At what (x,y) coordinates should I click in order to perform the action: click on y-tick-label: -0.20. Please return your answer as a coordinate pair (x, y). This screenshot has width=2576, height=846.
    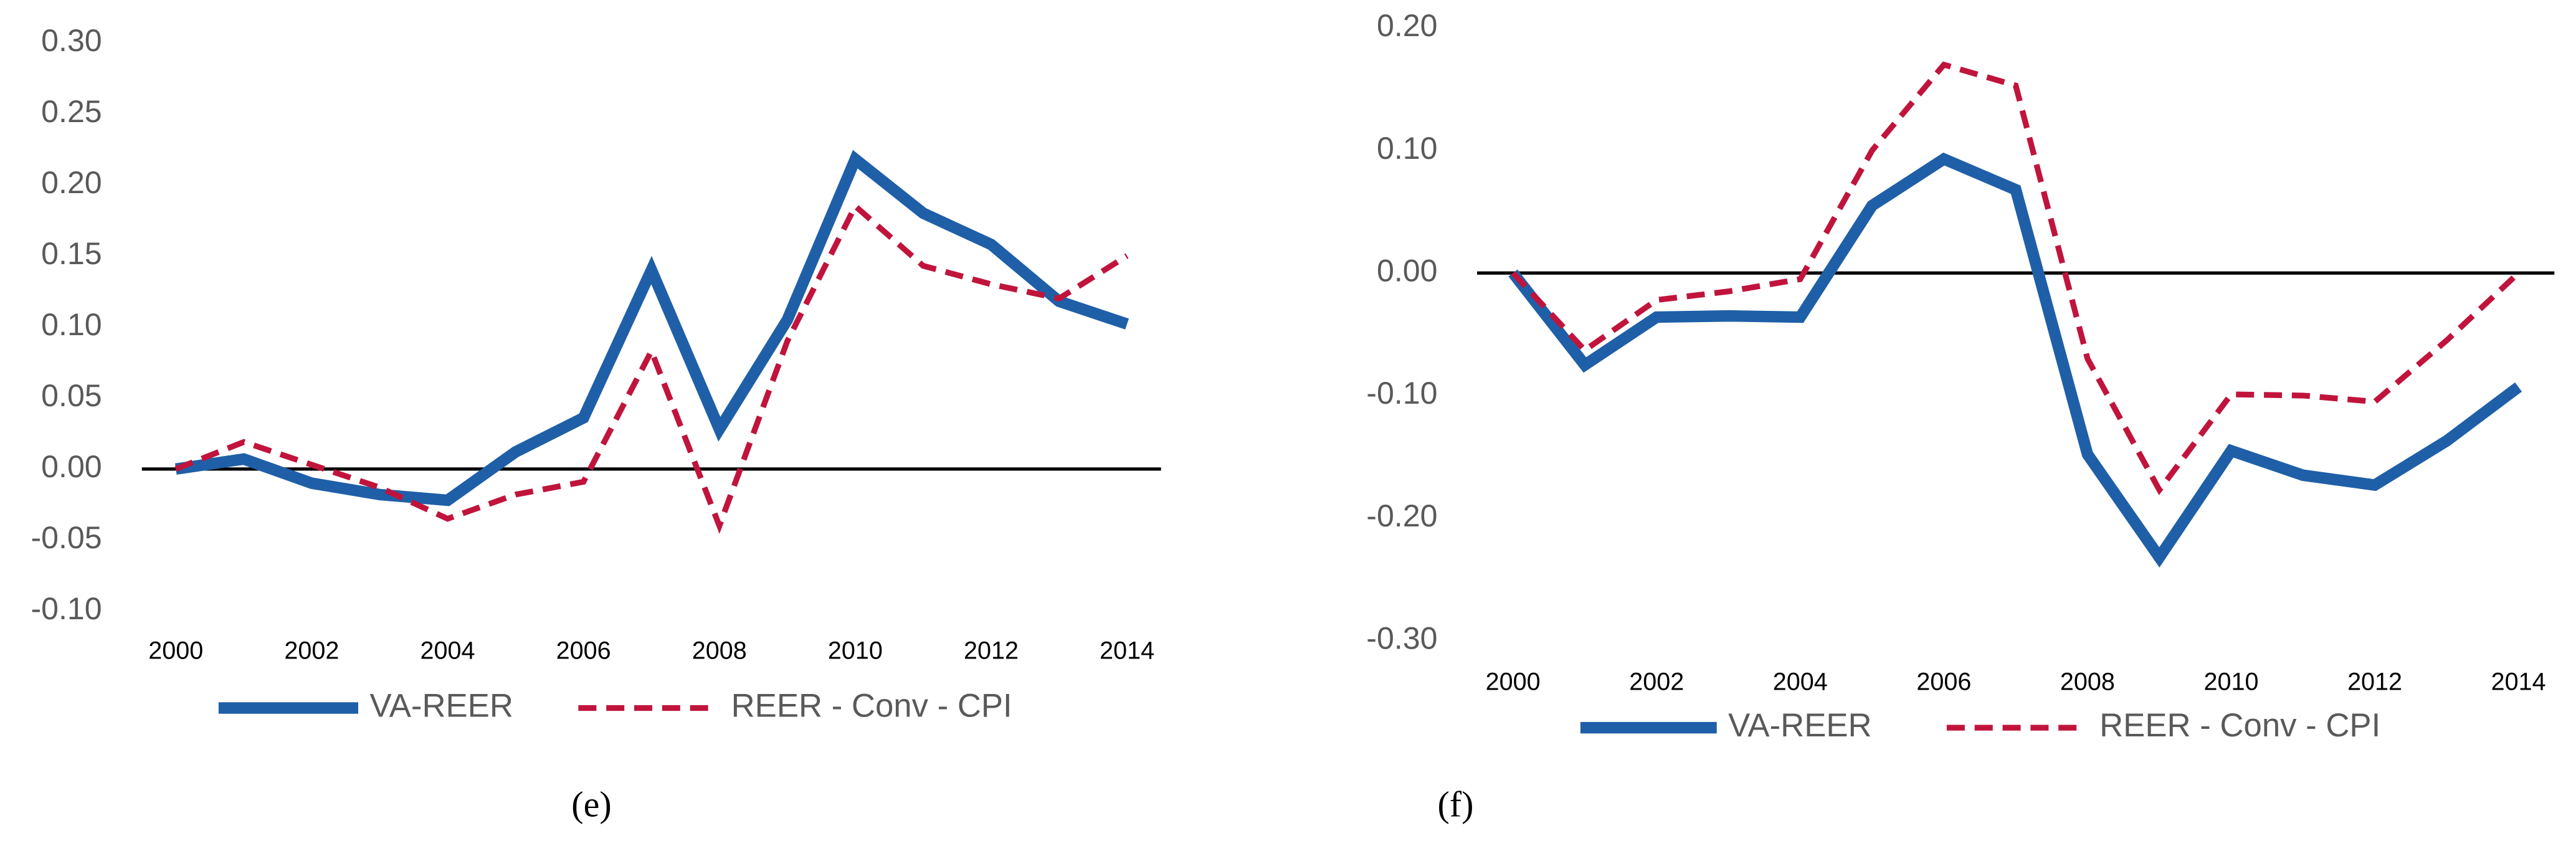
    Looking at the image, I should click on (1401, 515).